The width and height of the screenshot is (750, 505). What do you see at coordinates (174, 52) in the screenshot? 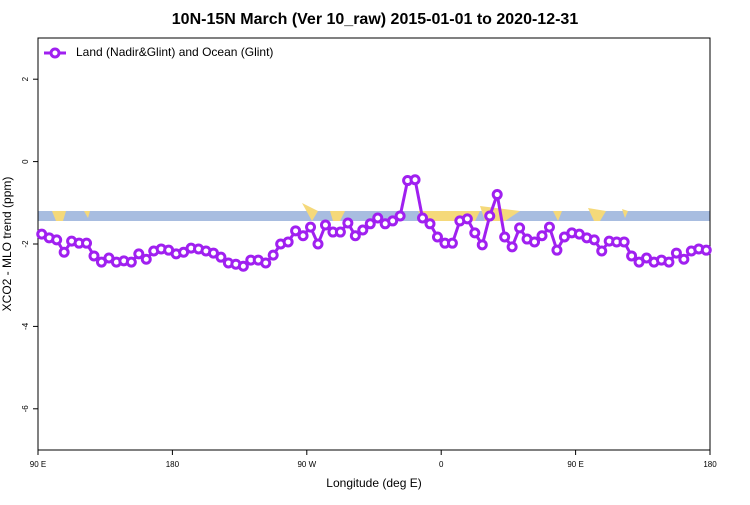
I see `legend-label: Land (Nadir&Glint) and Ocean (Glint)` at bounding box center [174, 52].